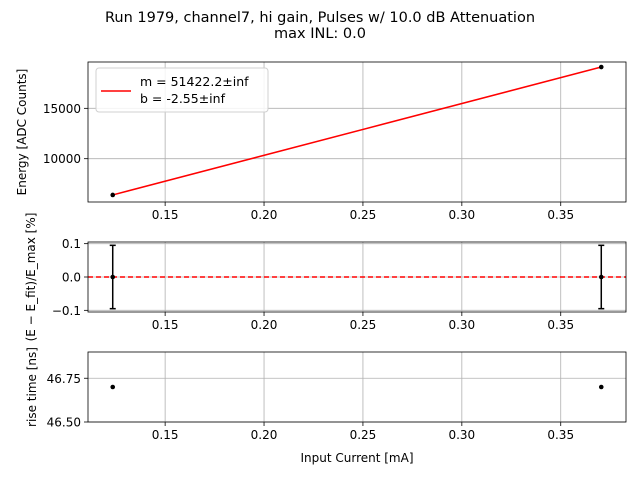  I want to click on y-axis-label: (E − E_fit)/E_max [%], so click(31, 277).